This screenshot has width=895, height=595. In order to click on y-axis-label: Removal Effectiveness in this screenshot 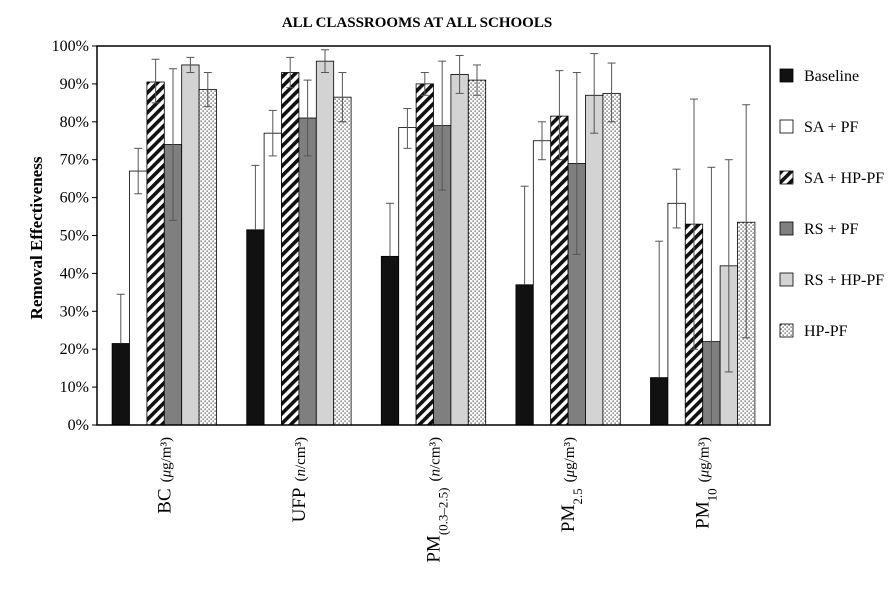, I will do `click(36, 237)`.